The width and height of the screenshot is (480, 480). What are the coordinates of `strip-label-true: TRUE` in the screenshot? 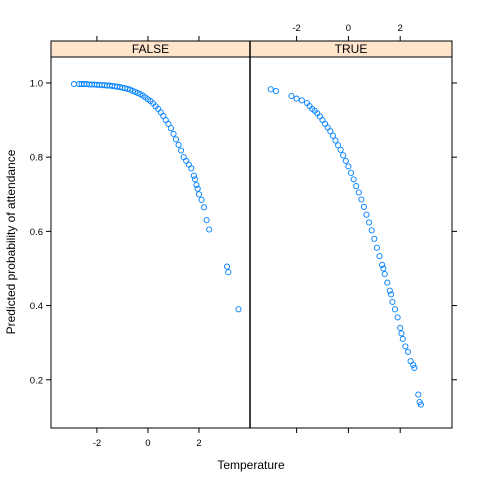 It's located at (351, 49).